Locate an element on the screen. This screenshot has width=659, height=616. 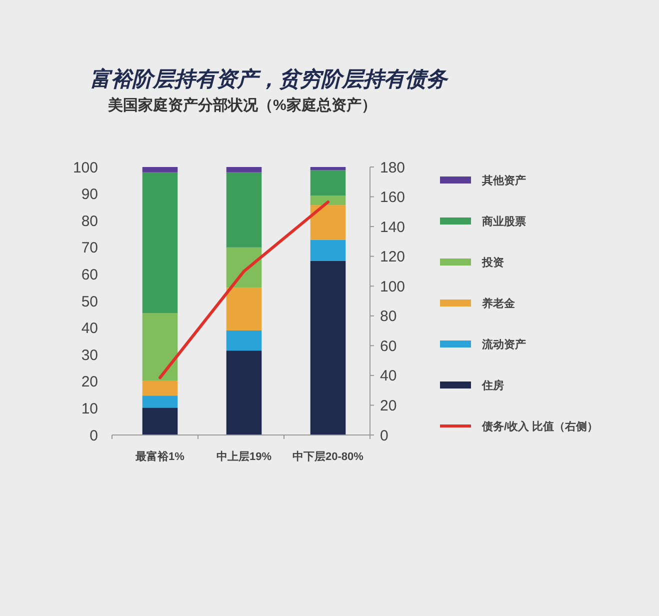
y-tick-label: 40 is located at coordinates (89, 329).